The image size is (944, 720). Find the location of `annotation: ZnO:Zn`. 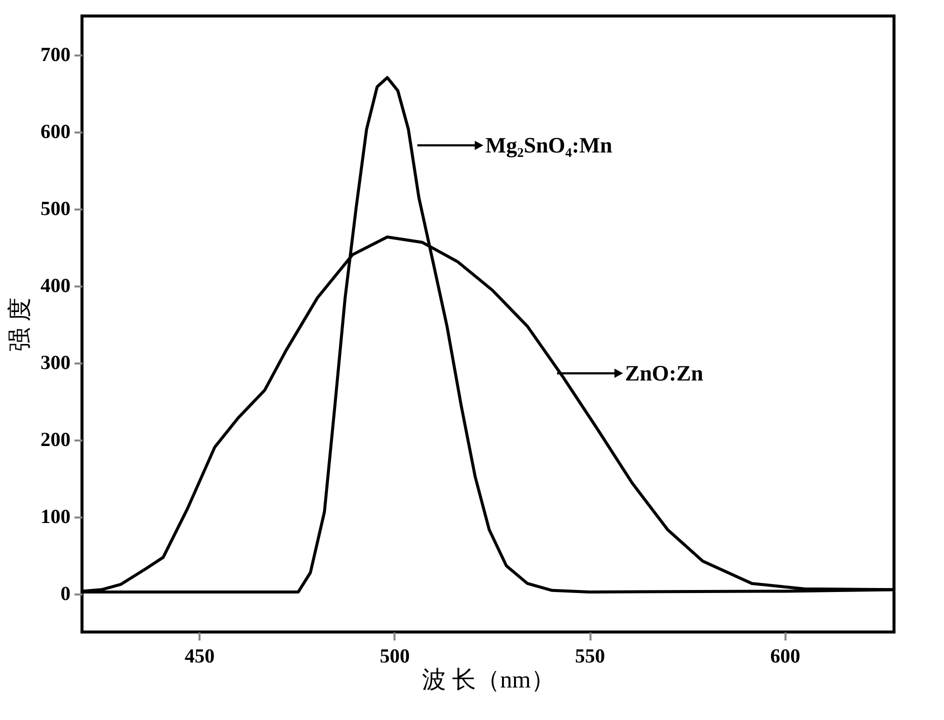

annotation: ZnO:Zn is located at coordinates (664, 373).